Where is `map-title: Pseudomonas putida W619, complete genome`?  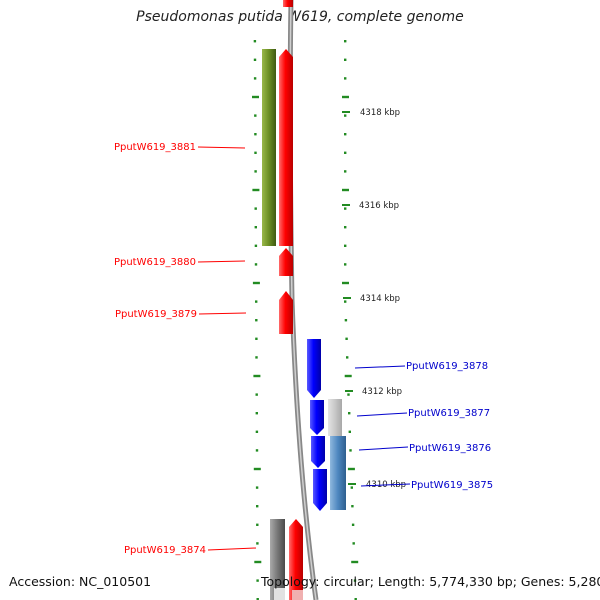 map-title: Pseudomonas putida W619, complete genome is located at coordinates (300, 17).